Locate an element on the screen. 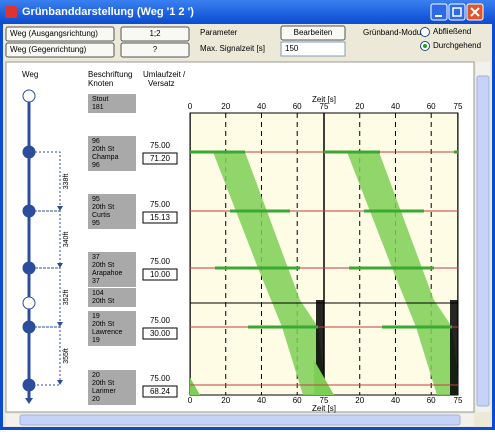 The image size is (495, 435). route-out-label: Weg (Ausgangsrichtung) is located at coordinates (54, 33).